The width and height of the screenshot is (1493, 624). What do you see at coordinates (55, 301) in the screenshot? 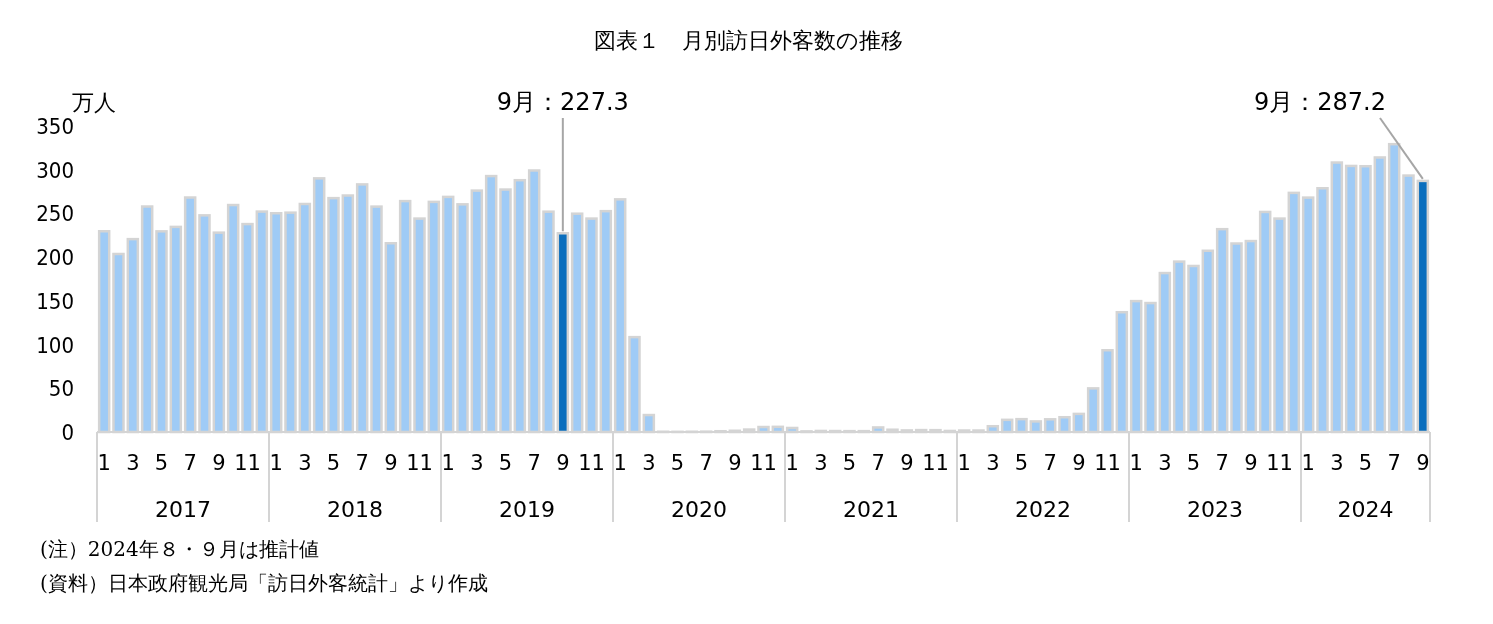
I see `y-tick-label: 150` at bounding box center [55, 301].